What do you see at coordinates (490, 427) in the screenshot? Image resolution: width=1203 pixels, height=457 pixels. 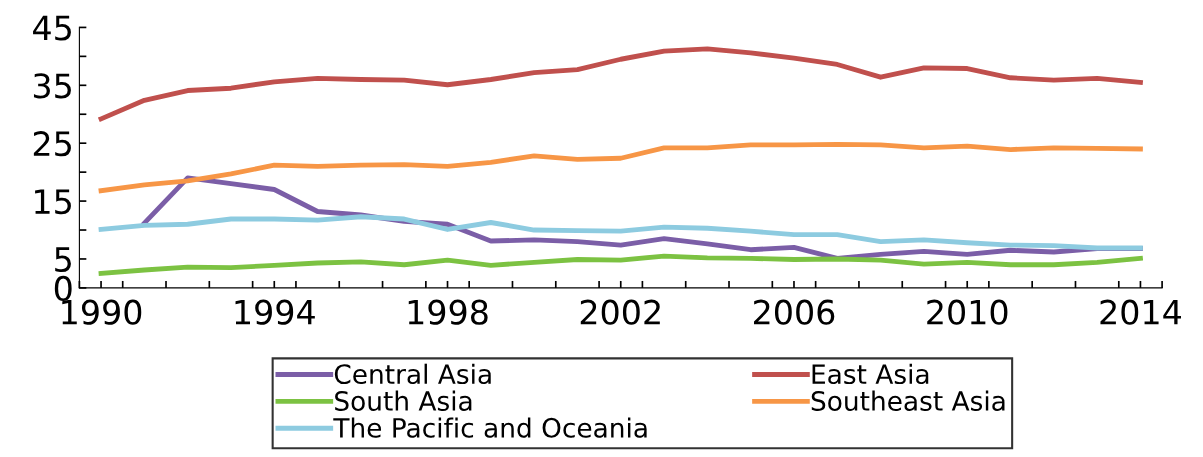 I see `legend-label: The Pacific and Oceania` at bounding box center [490, 427].